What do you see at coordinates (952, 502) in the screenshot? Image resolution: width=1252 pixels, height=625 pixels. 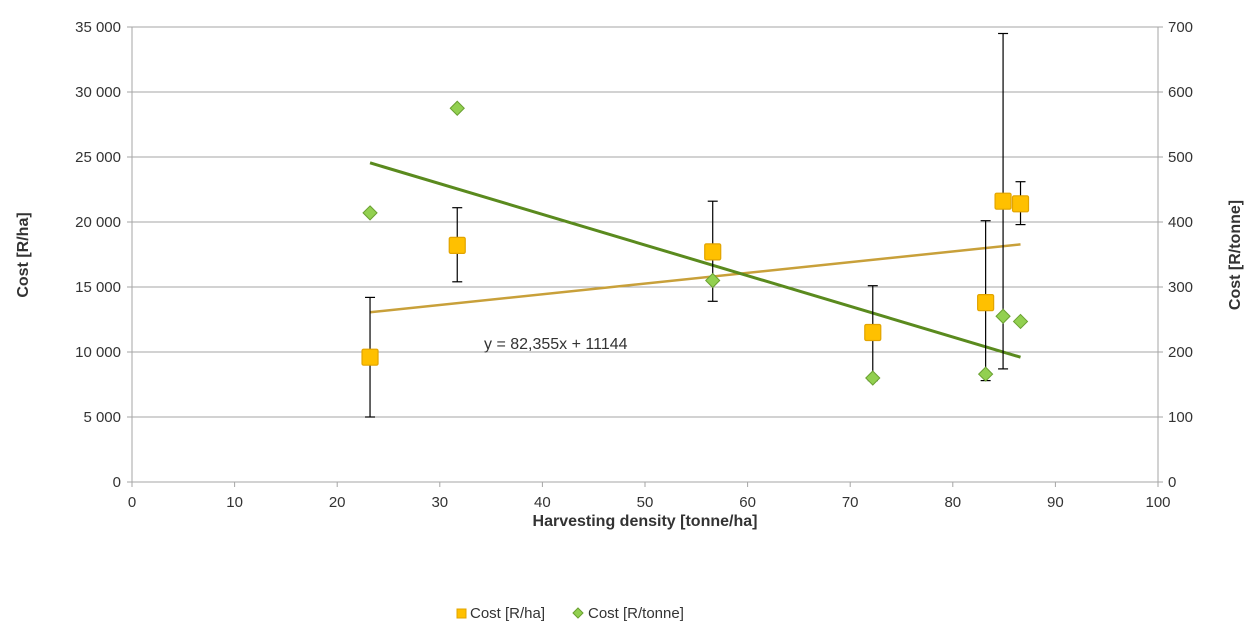 I see `x-tick-label: 80` at bounding box center [952, 502].